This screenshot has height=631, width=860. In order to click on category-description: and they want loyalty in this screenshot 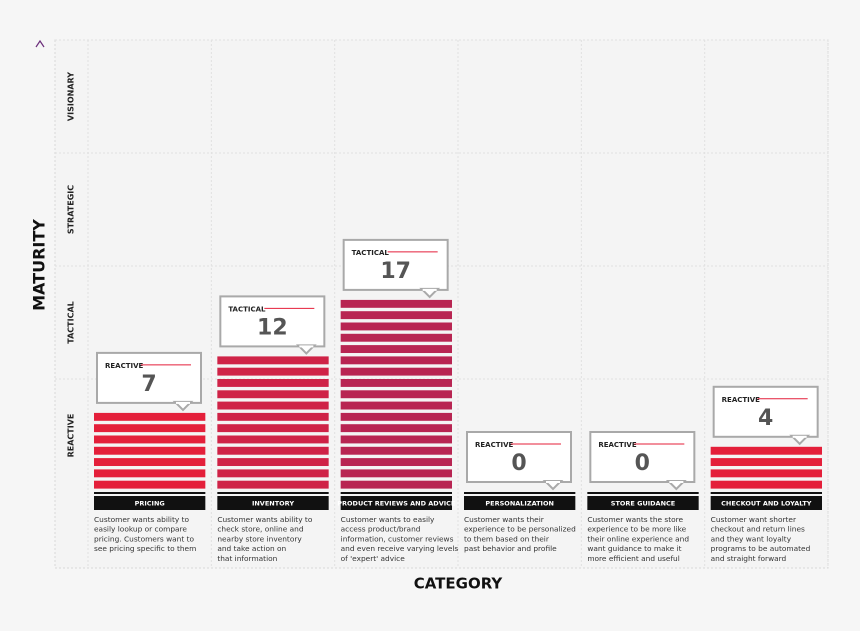, I will do `click(751, 538)`.